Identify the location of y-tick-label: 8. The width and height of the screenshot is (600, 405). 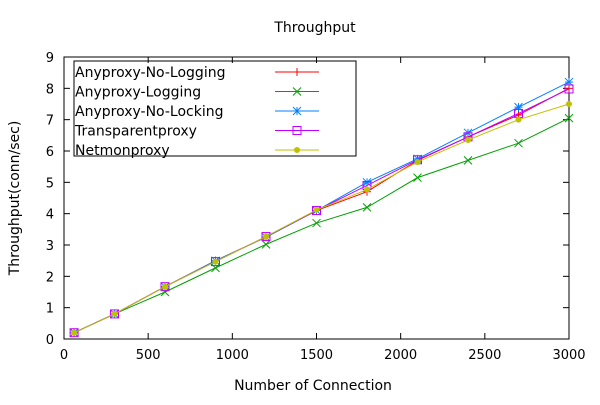
(50, 89).